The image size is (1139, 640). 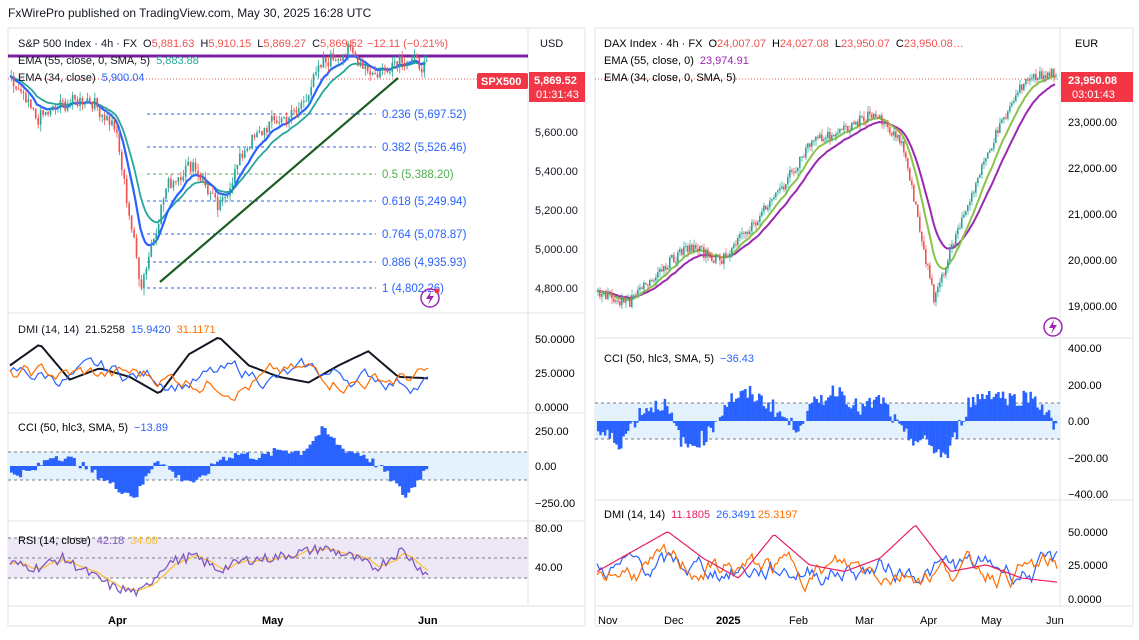 What do you see at coordinates (279, 180) in the screenshot?
I see `trend-line` at bounding box center [279, 180].